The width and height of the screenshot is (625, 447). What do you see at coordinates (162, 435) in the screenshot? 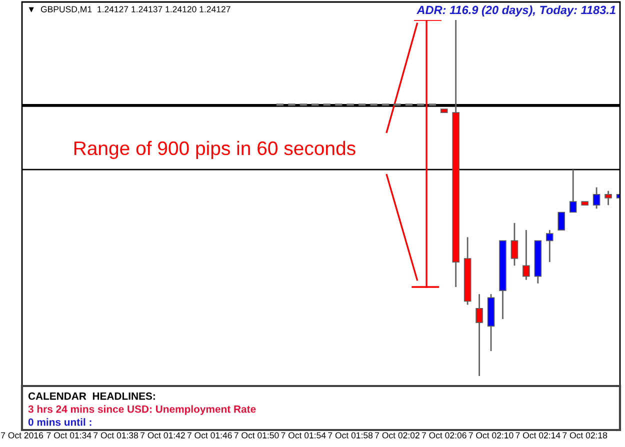
I see `x-tick-label: 7 Oct 01:42` at bounding box center [162, 435].